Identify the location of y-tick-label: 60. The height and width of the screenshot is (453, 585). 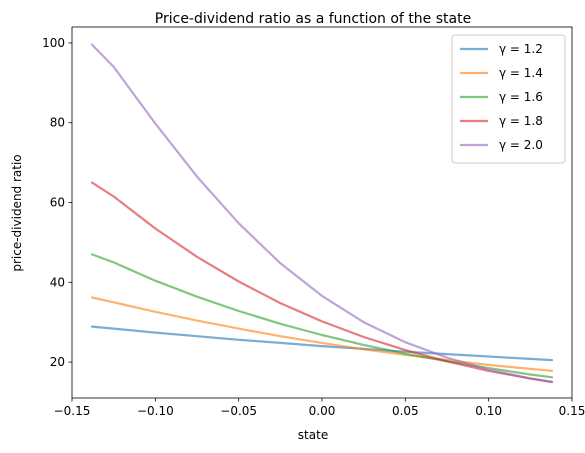
(57, 203).